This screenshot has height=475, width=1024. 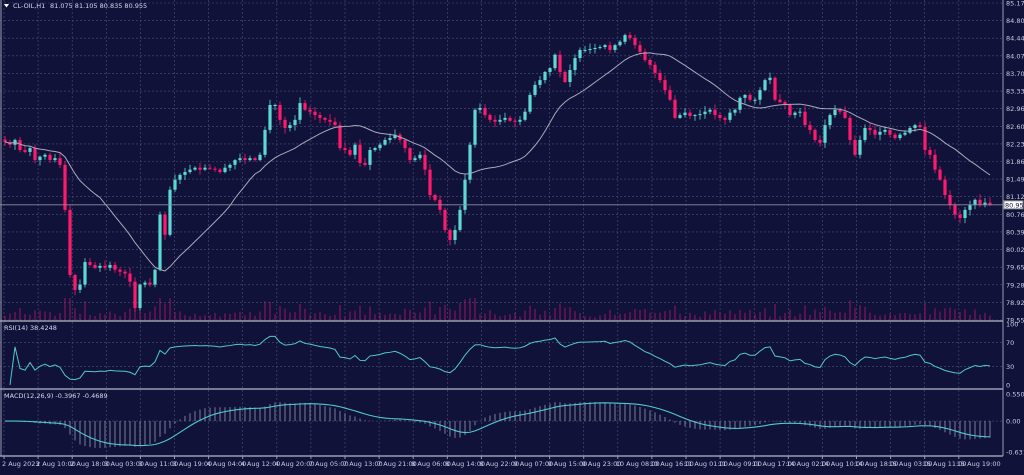 What do you see at coordinates (1015, 109) in the screenshot?
I see `price-tick-label: 82.960` at bounding box center [1015, 109].